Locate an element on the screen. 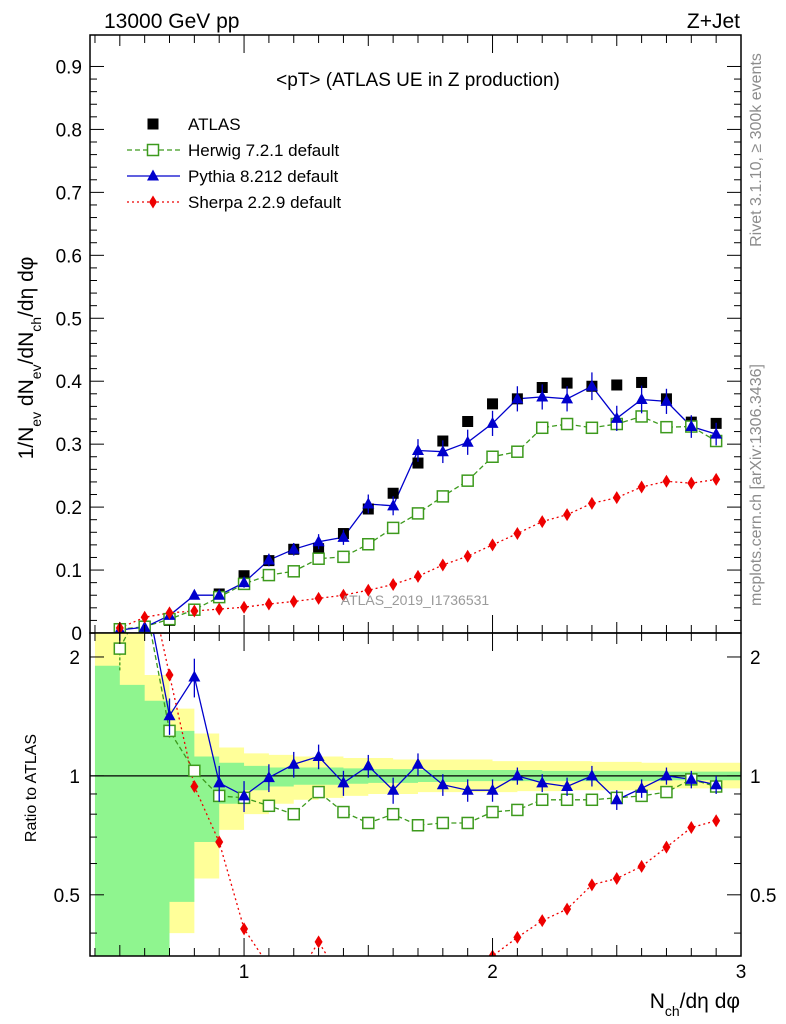 The height and width of the screenshot is (1024, 786). ratio-y-tick-label-right: 0.5 is located at coordinates (763, 896).